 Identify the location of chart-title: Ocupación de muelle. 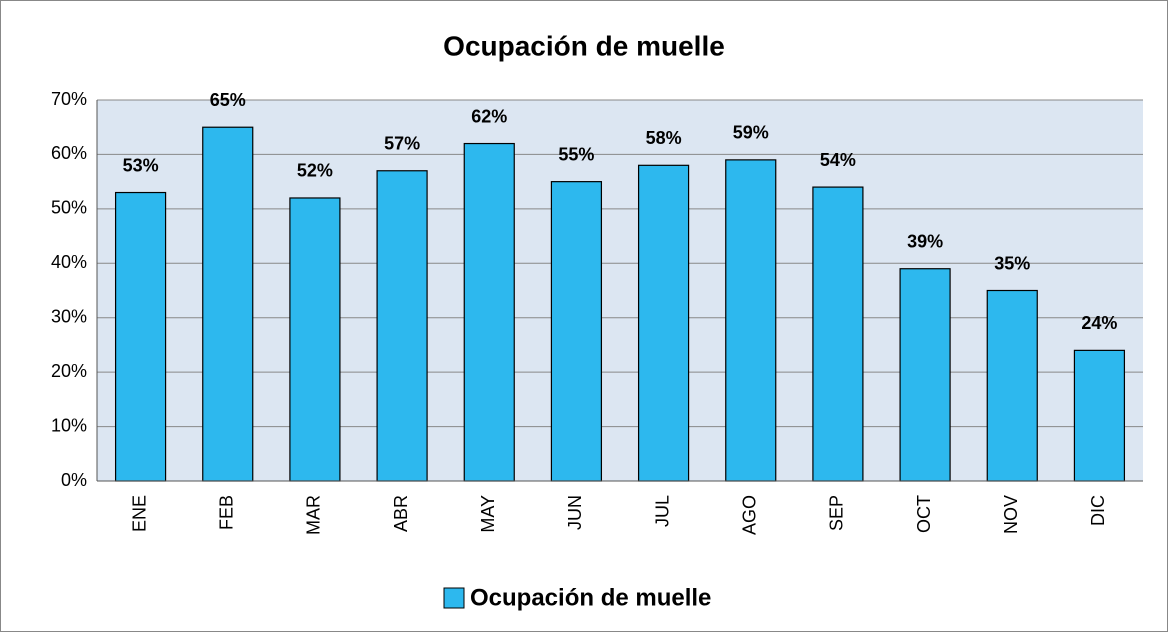
(584, 45).